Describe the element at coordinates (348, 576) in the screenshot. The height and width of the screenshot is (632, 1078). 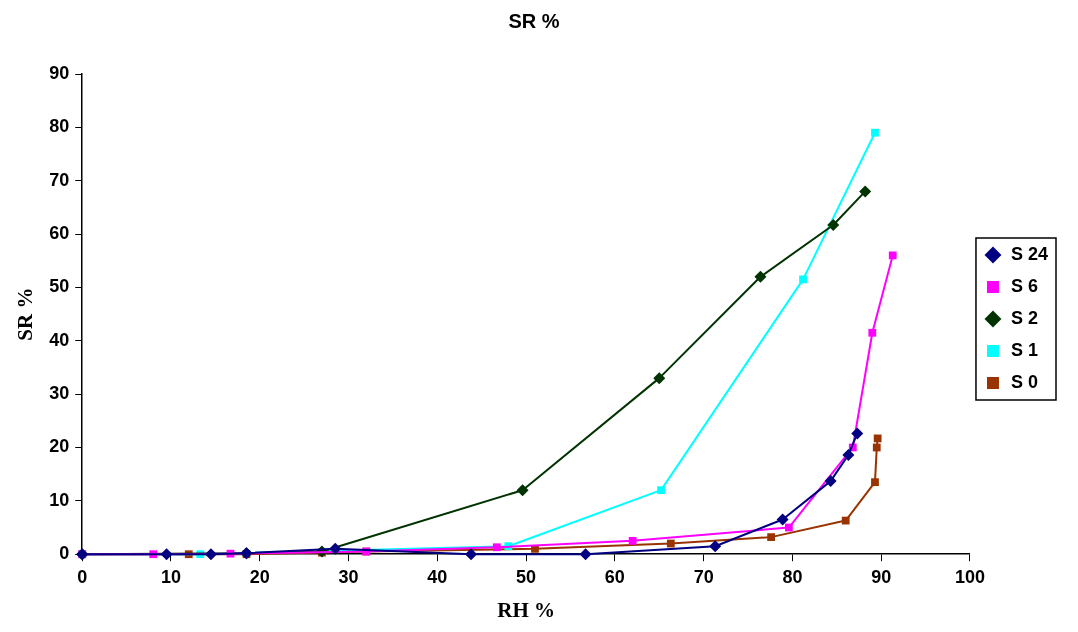
I see `x-tick-label: 30` at that location.